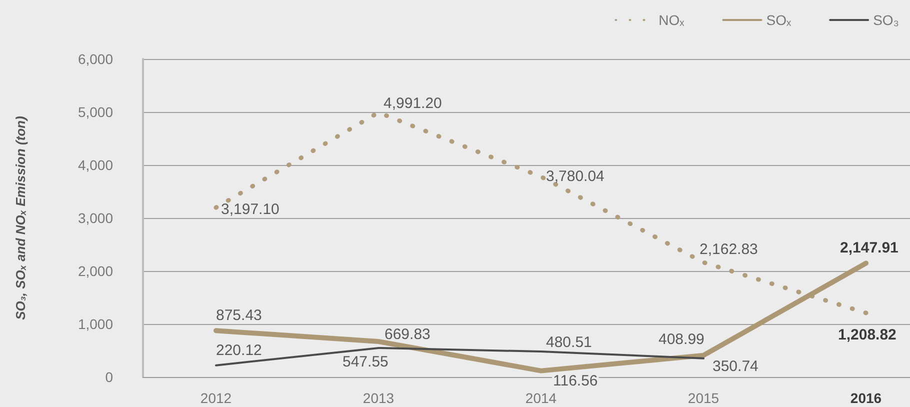  What do you see at coordinates (569, 343) in the screenshot?
I see `data-label: 480.51` at bounding box center [569, 343].